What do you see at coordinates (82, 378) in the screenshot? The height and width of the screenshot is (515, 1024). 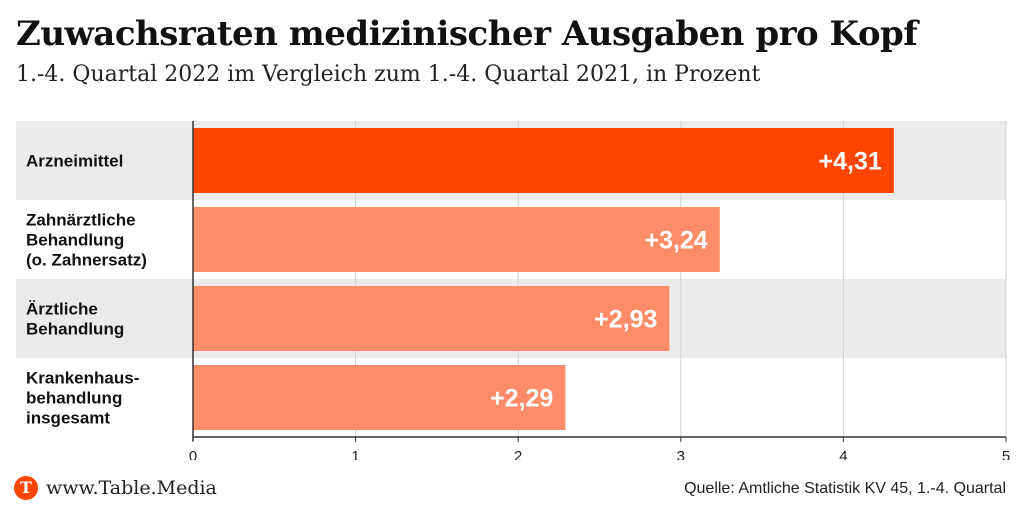 I see `category-label: Krankenhaus-` at bounding box center [82, 378].